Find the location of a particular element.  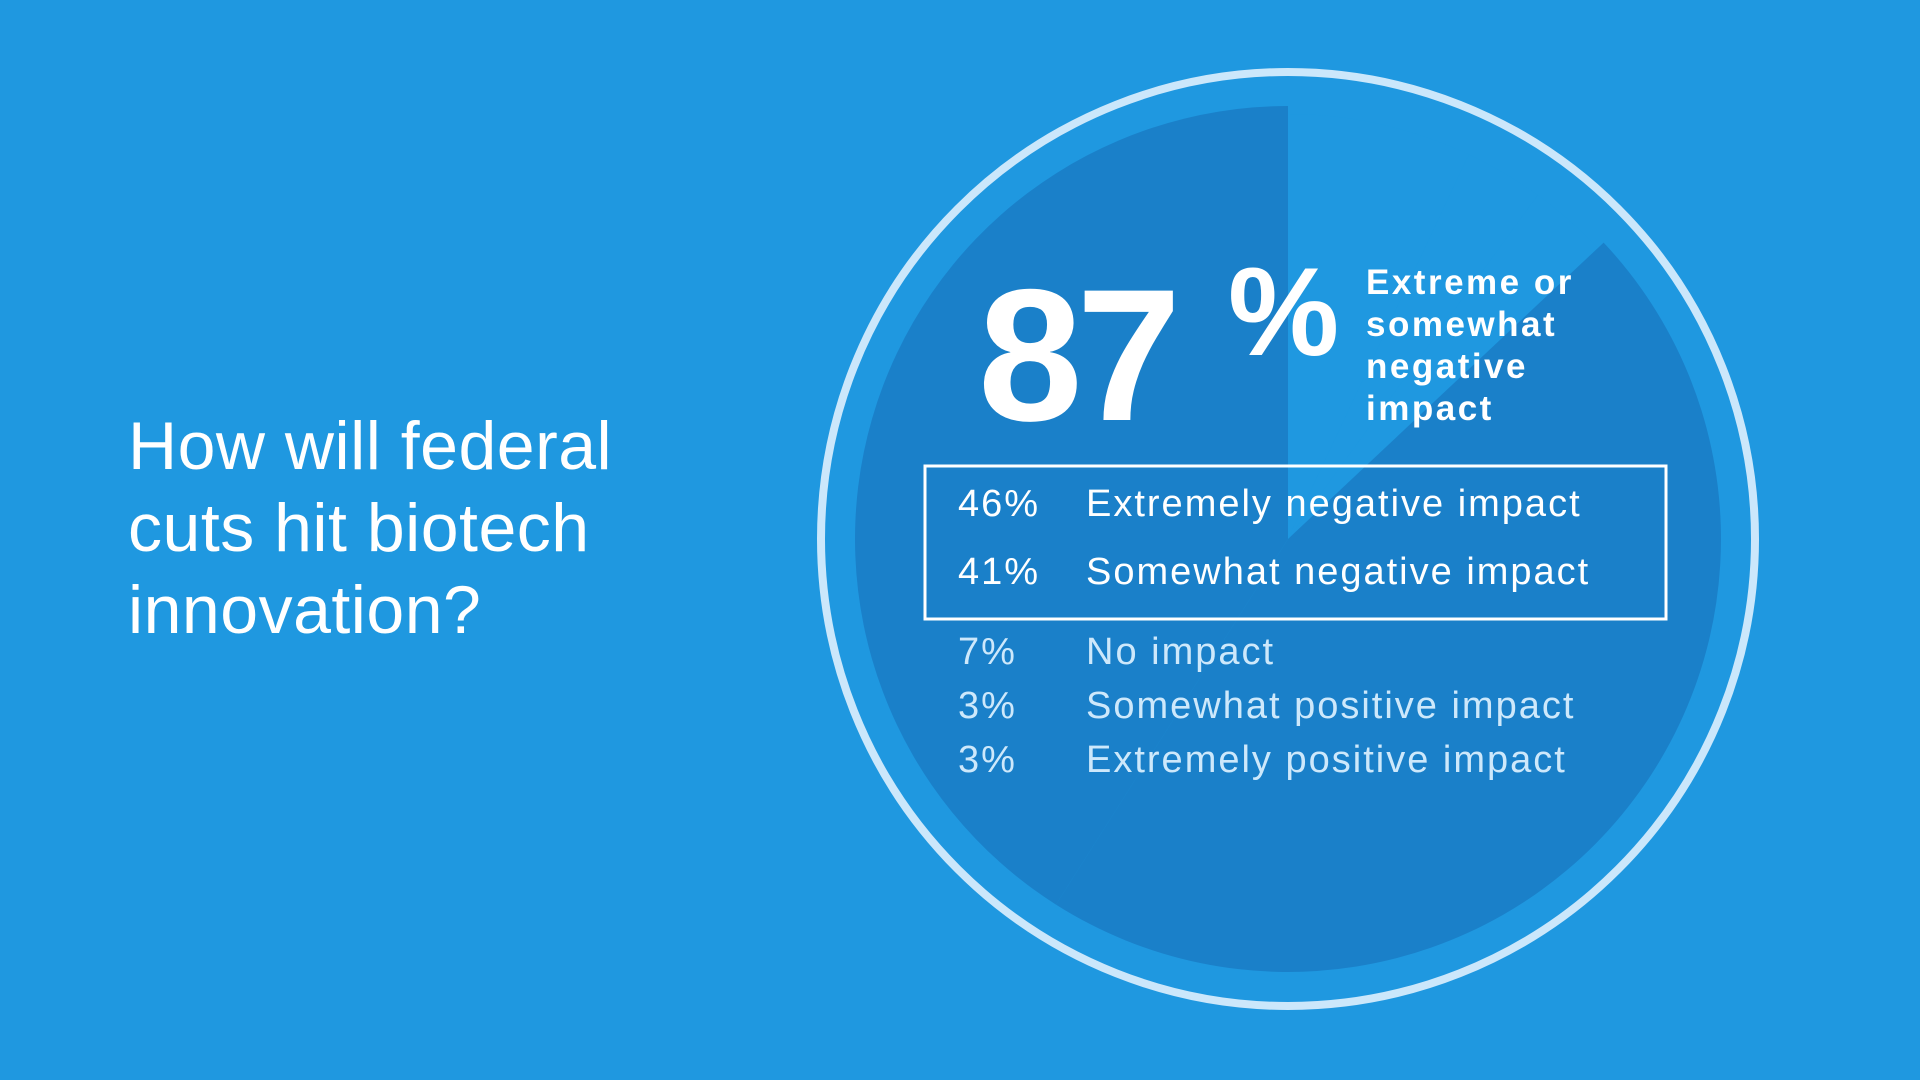

pie-slice-somewhat-positive-impact is located at coordinates (1413, 346).